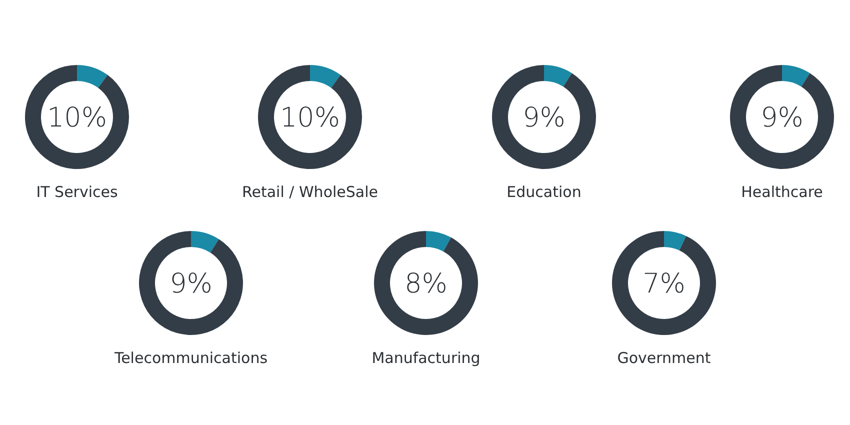 Image resolution: width=850 pixels, height=425 pixels. Describe the element at coordinates (77, 192) in the screenshot. I see `text: IT Services` at that location.